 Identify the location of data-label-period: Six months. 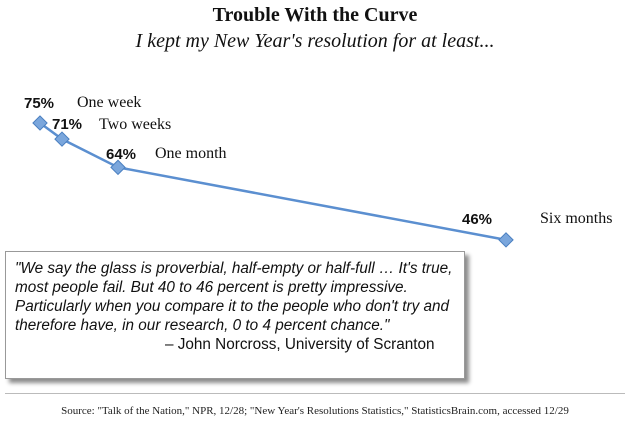
(576, 218).